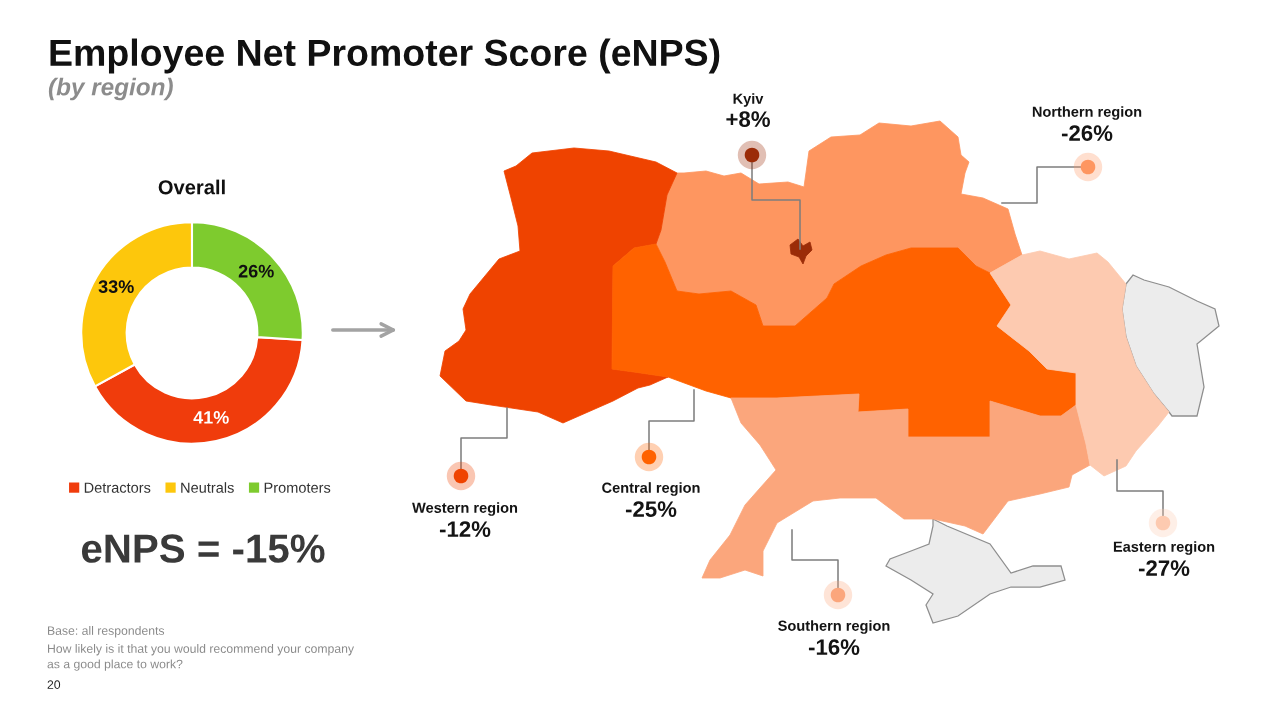 The width and height of the screenshot is (1280, 720). Describe the element at coordinates (1087, 113) in the screenshot. I see `category-label: Northern region` at that location.